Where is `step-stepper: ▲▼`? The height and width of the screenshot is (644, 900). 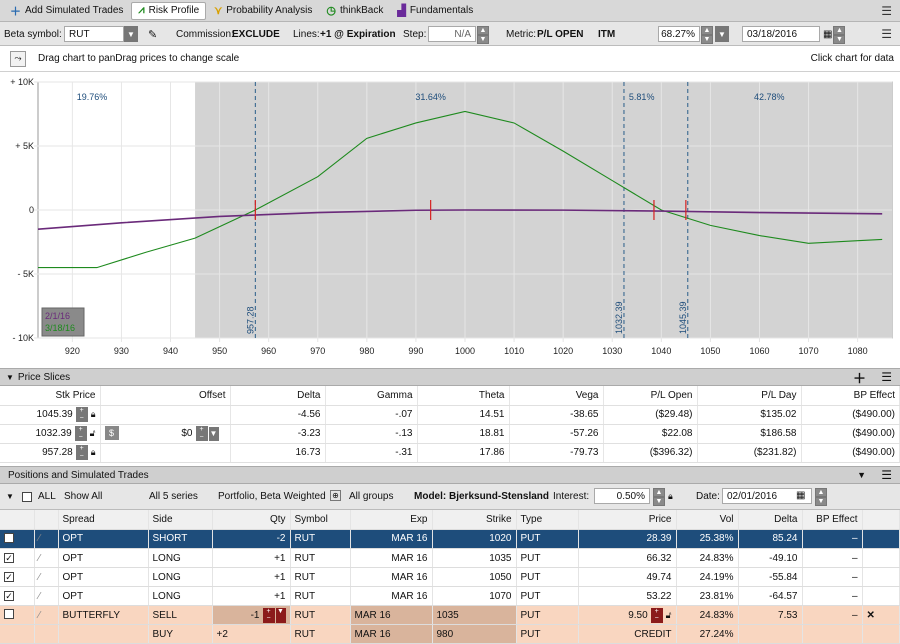
step-stepper: ▲▼ is located at coordinates (483, 34).